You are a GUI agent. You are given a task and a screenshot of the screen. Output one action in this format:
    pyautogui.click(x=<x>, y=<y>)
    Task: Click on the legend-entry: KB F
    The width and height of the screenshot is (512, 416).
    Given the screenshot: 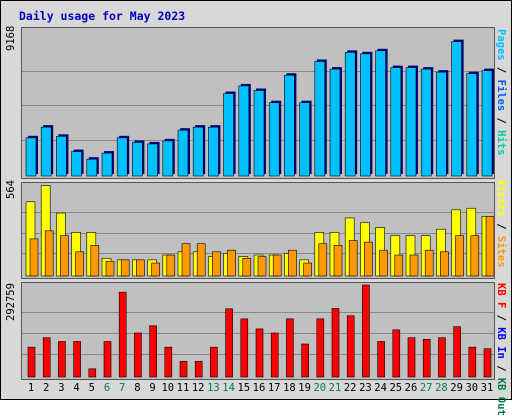 What is the action you would take?
    pyautogui.click(x=501, y=296)
    